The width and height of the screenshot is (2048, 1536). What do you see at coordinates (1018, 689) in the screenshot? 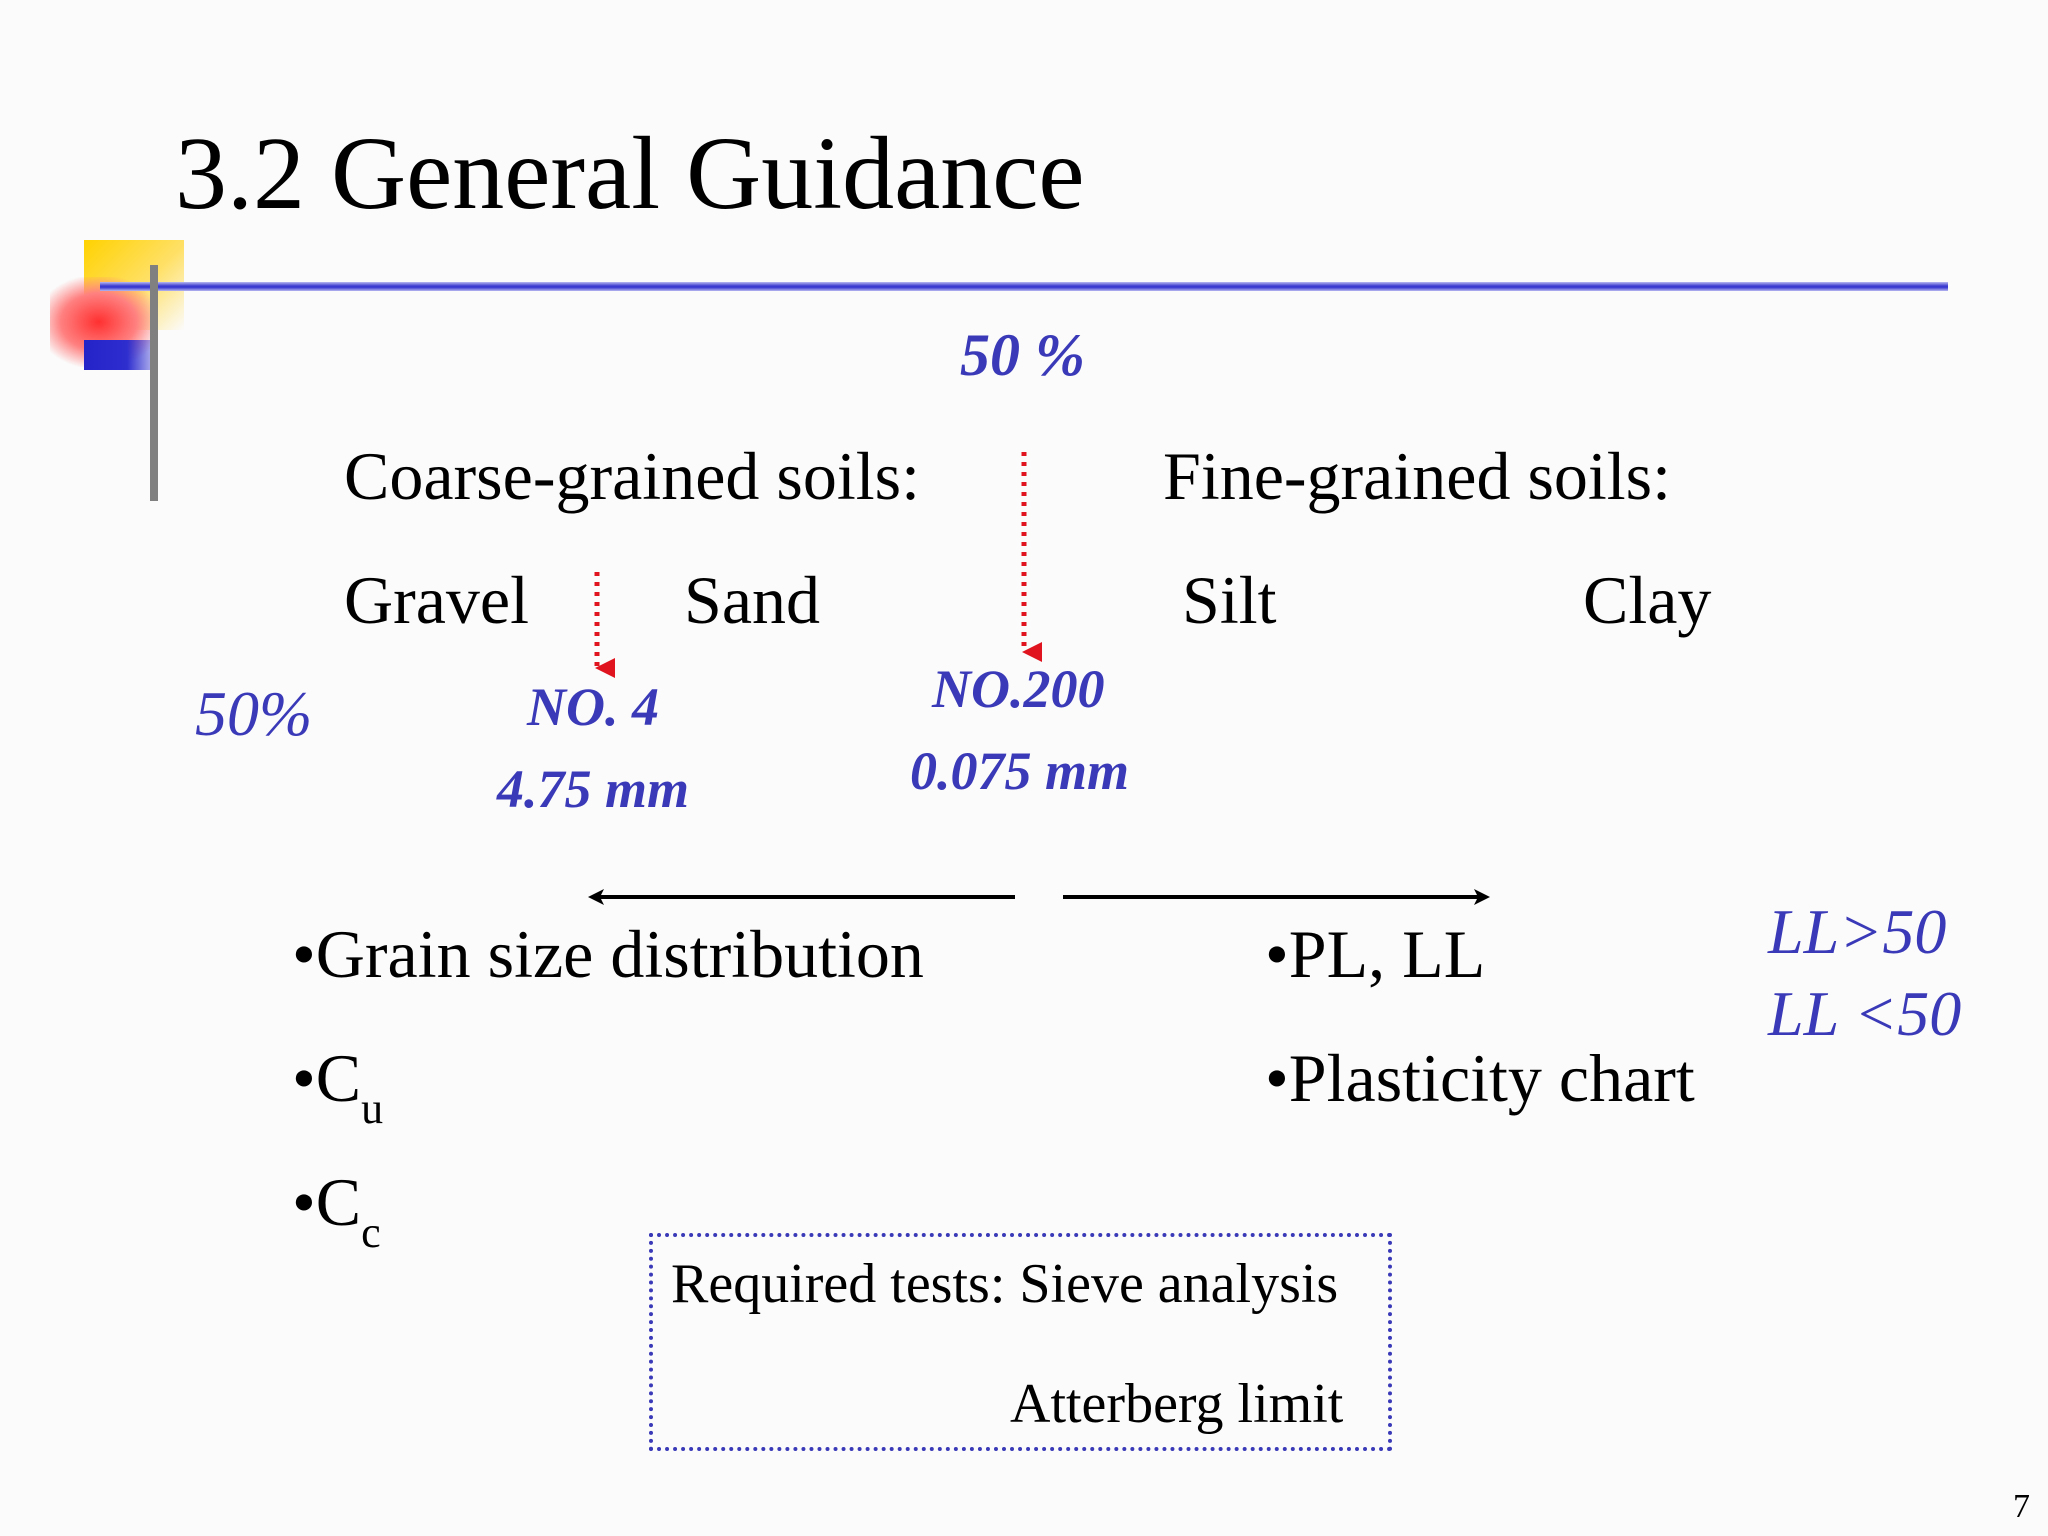
I see `sieve-no200-label: NO.200` at bounding box center [1018, 689].